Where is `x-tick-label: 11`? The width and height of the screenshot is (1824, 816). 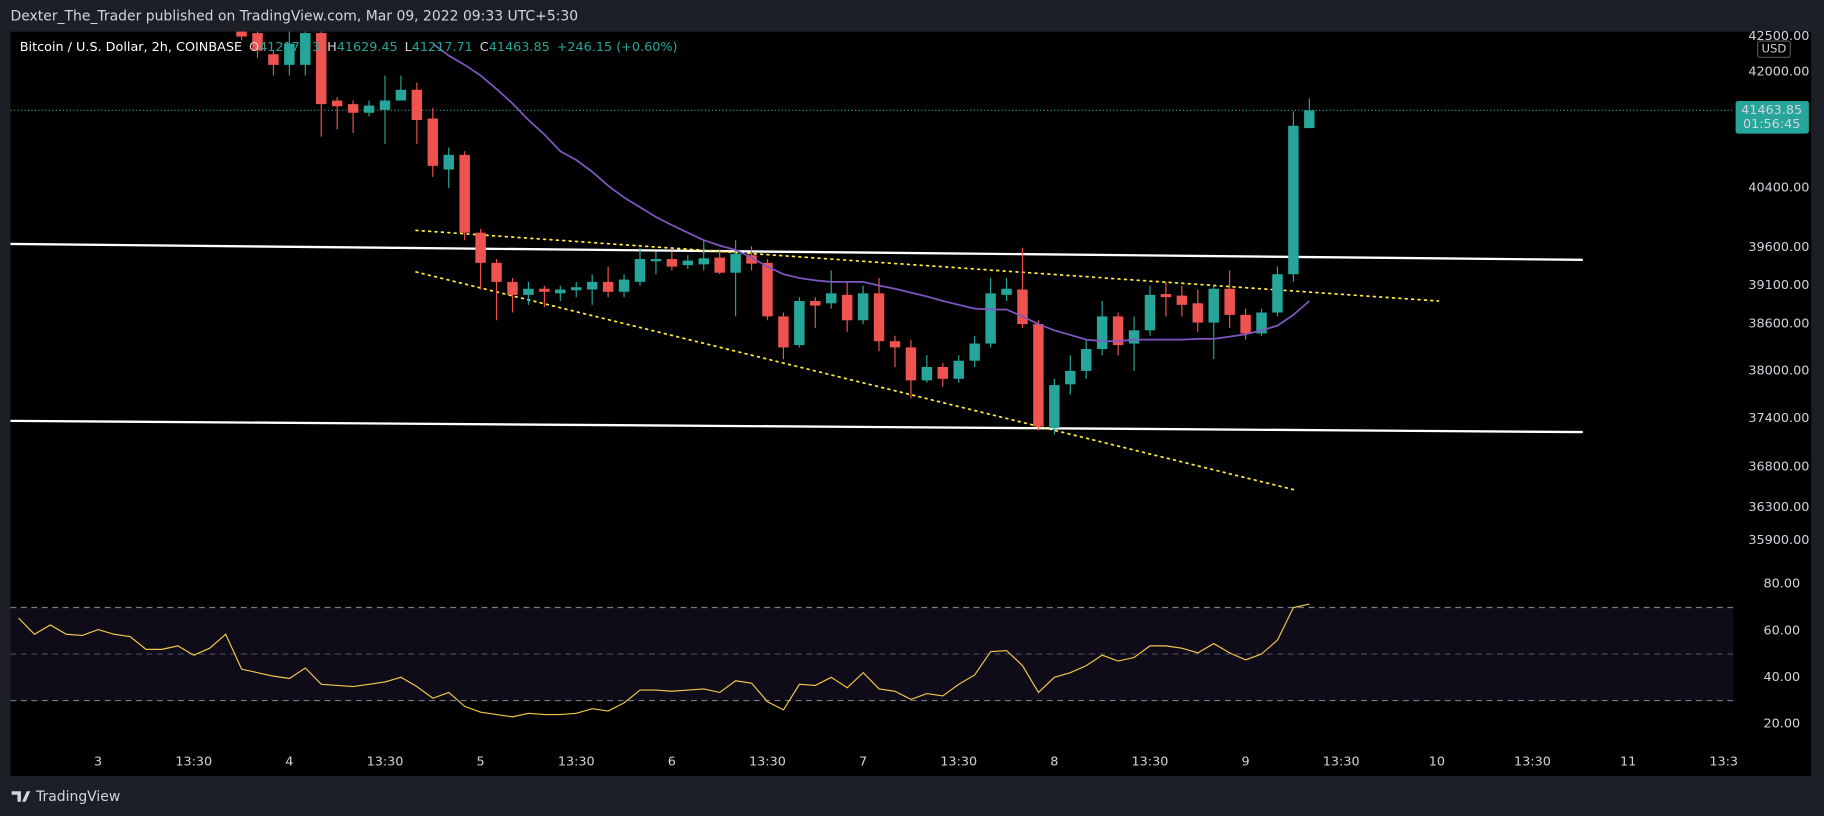 x-tick-label: 11 is located at coordinates (1628, 762).